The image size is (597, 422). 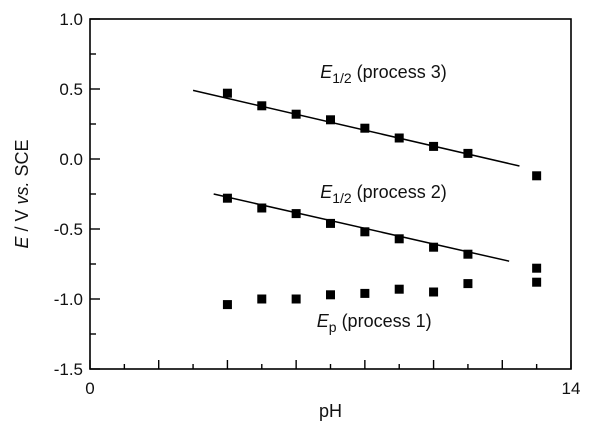 What do you see at coordinates (399, 192) in the screenshot?
I see `annotation-label: (process 2)` at bounding box center [399, 192].